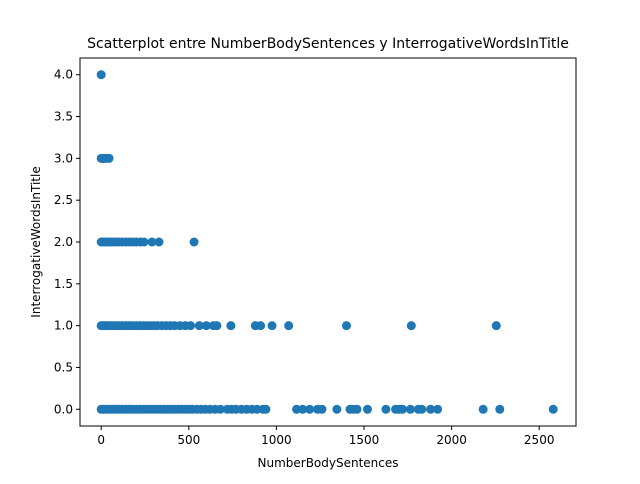  What do you see at coordinates (539, 440) in the screenshot?
I see `x-tick-label: 2500` at bounding box center [539, 440].